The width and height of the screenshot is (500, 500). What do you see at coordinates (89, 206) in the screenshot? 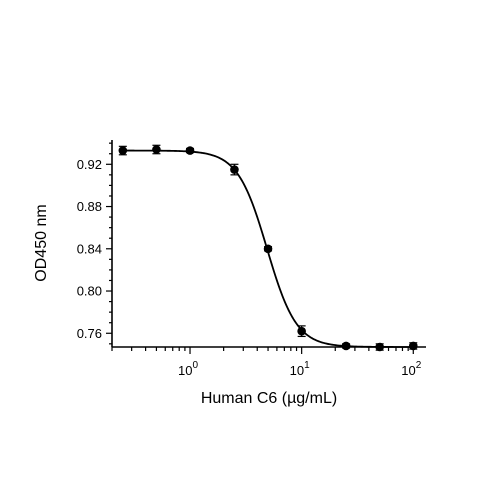
I see `y-tick-label: 0.88` at bounding box center [89, 206].